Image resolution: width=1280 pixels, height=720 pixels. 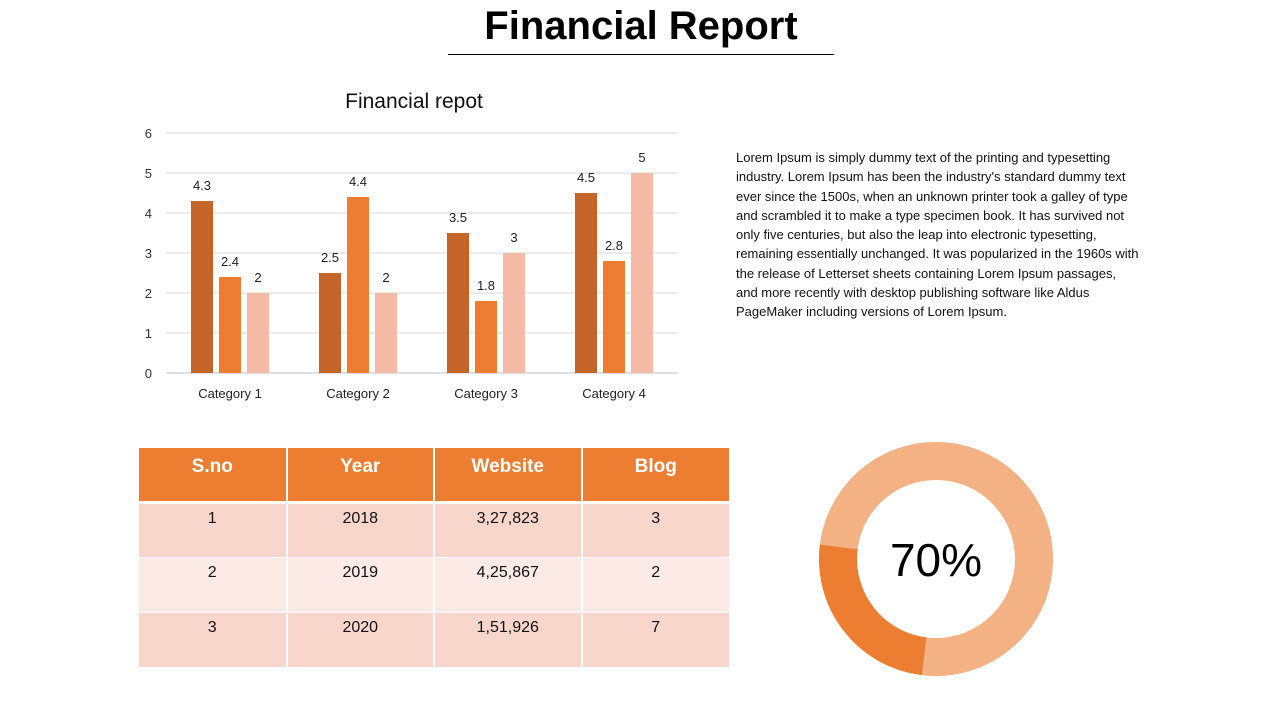 What do you see at coordinates (655, 476) in the screenshot?
I see `column-header-blog: Blog` at bounding box center [655, 476].